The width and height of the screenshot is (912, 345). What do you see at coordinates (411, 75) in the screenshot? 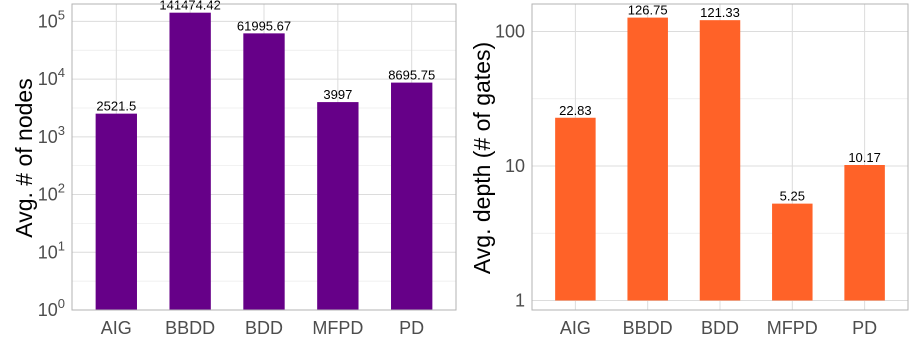
I see `nodes-bar-label-pd: 8695.75` at bounding box center [411, 75].